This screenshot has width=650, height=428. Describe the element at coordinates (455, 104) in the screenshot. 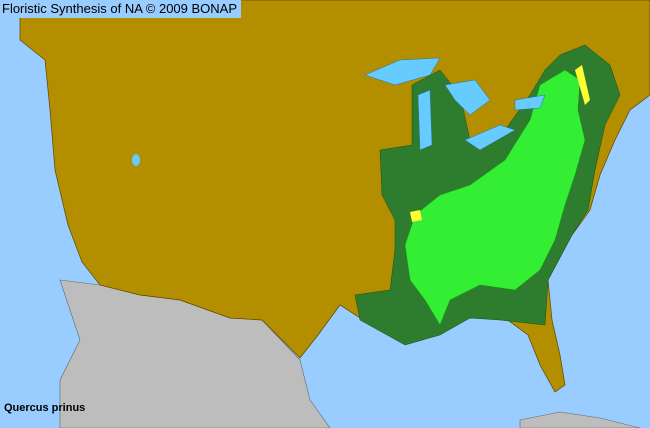

I see `great-lakes` at that location.